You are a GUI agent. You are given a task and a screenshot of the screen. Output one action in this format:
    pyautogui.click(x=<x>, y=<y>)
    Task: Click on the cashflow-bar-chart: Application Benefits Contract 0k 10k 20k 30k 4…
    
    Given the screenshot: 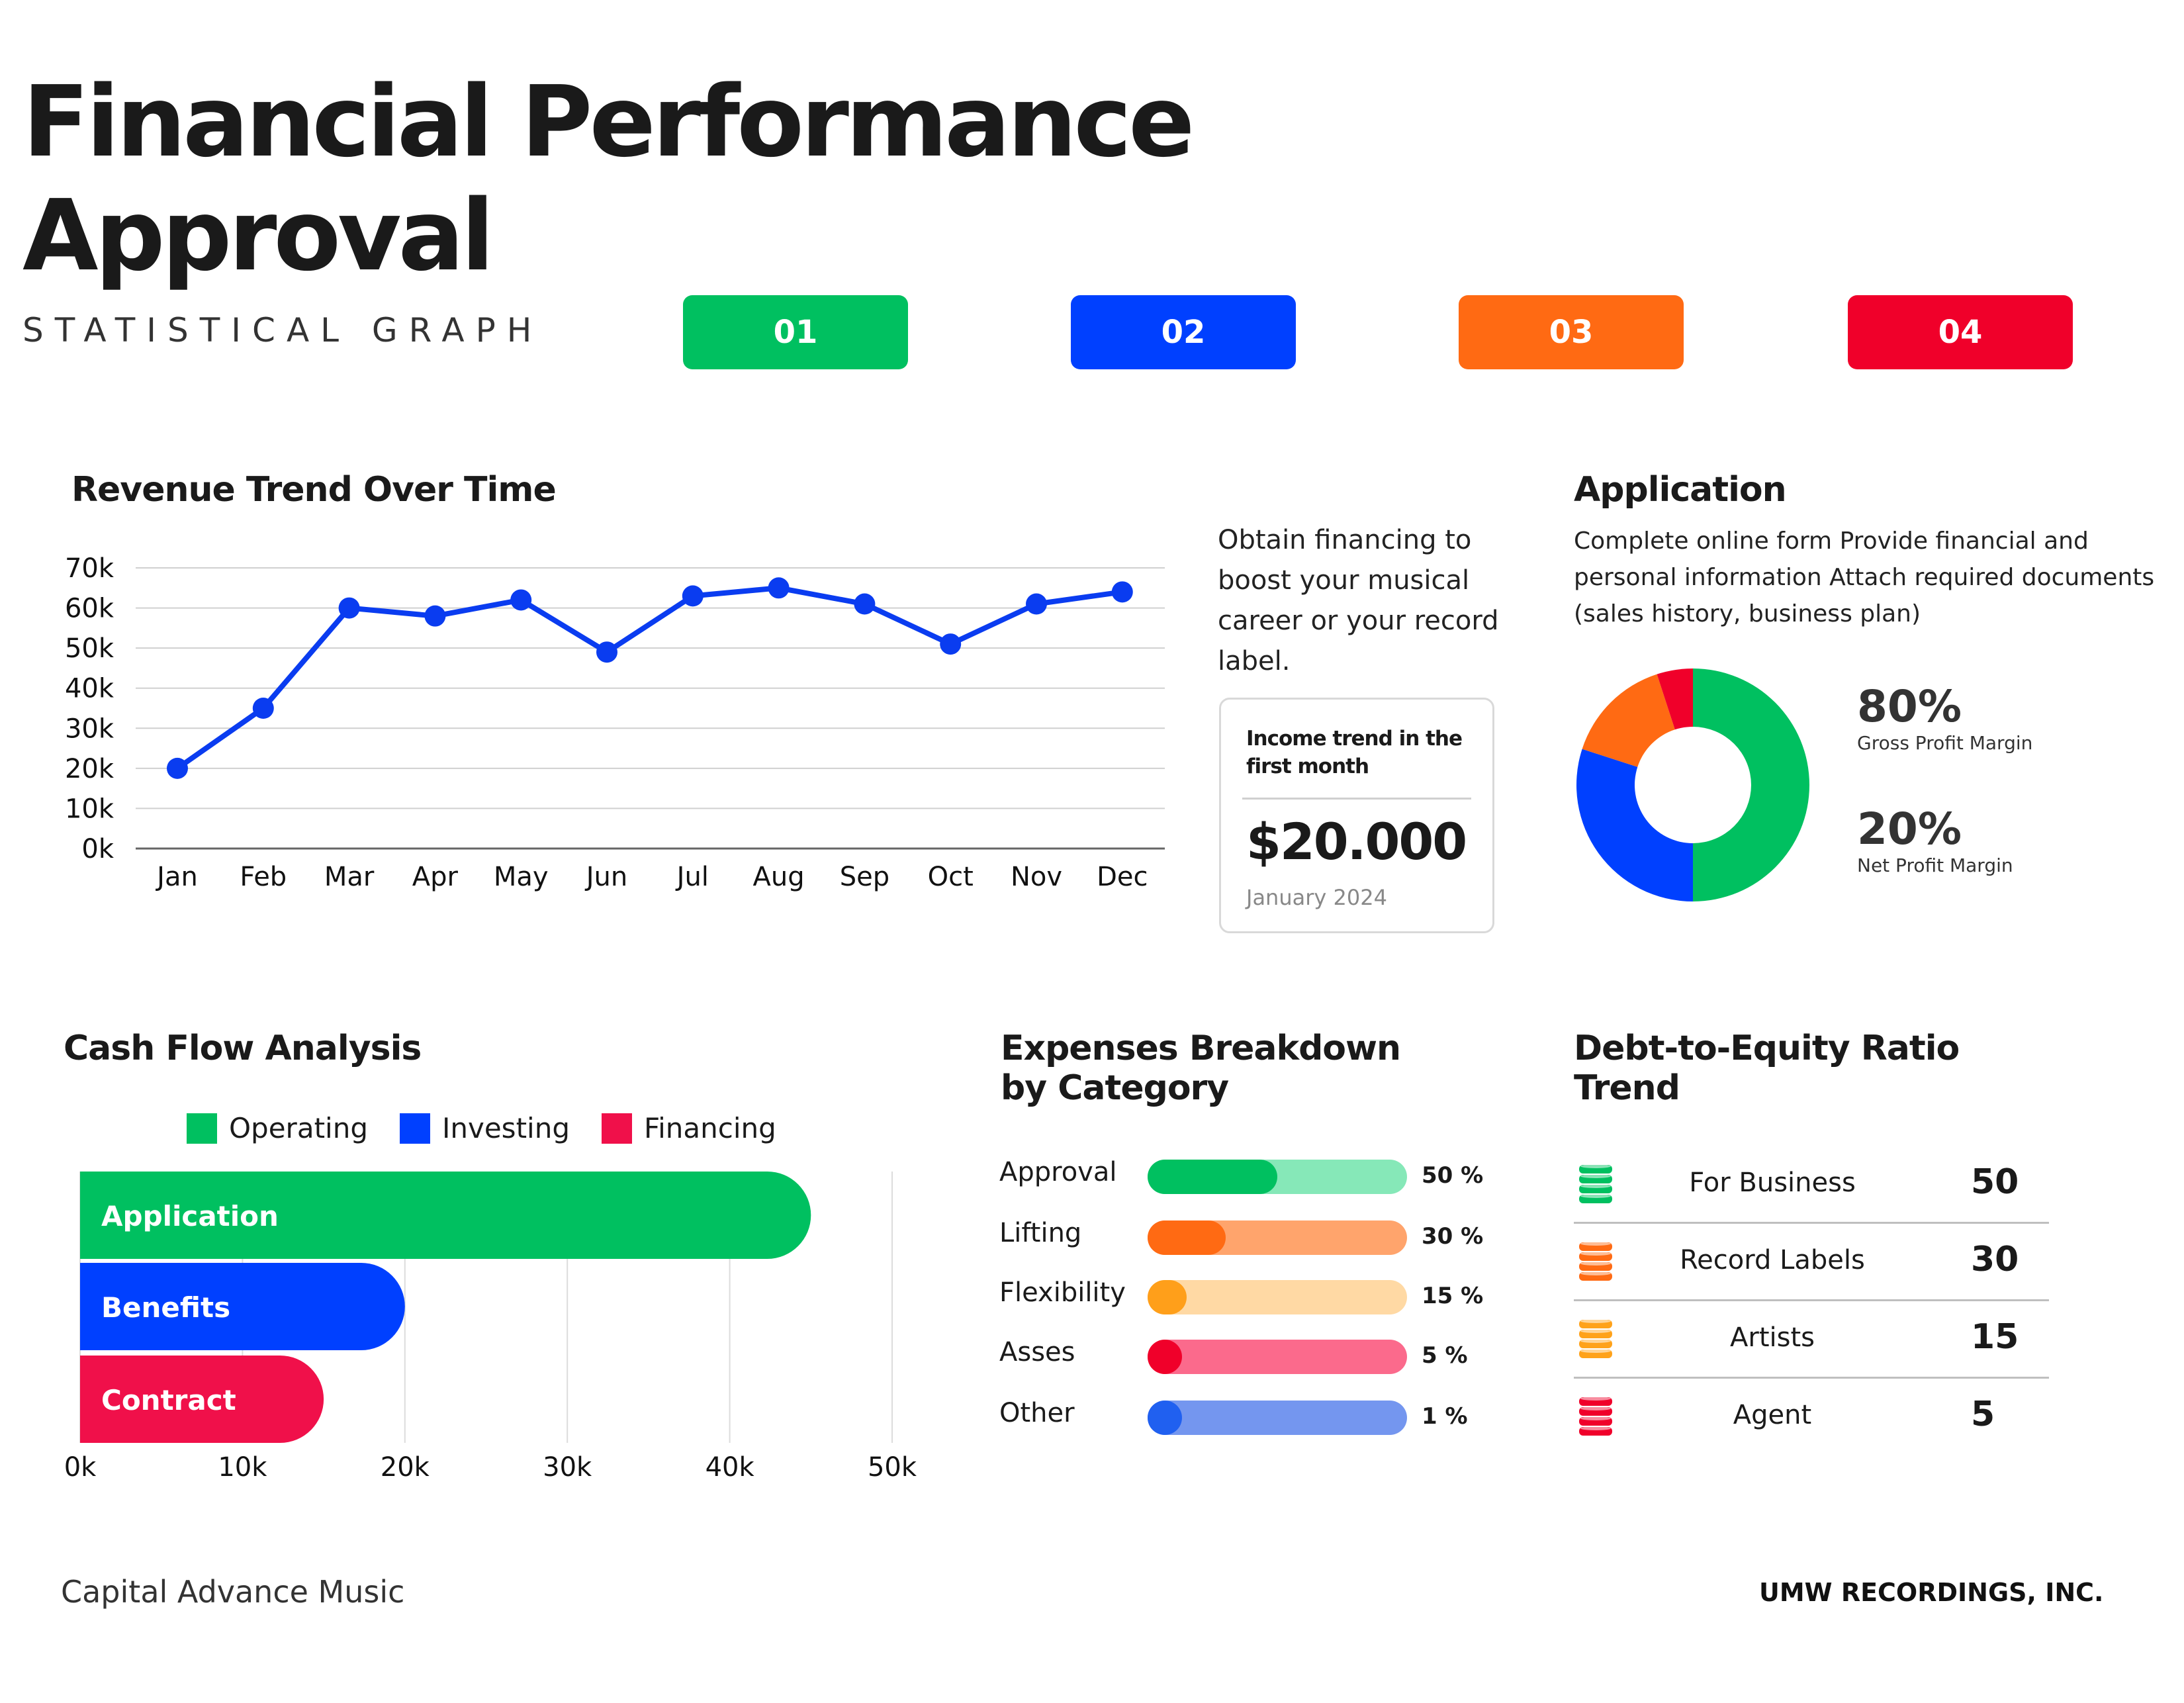 What is the action you would take?
    pyautogui.click(x=491, y=1327)
    